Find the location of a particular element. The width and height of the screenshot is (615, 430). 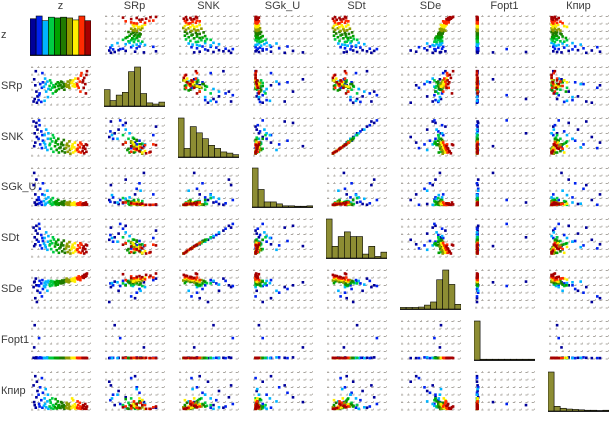

row-label-sdt: SDt is located at coordinates (10, 238).